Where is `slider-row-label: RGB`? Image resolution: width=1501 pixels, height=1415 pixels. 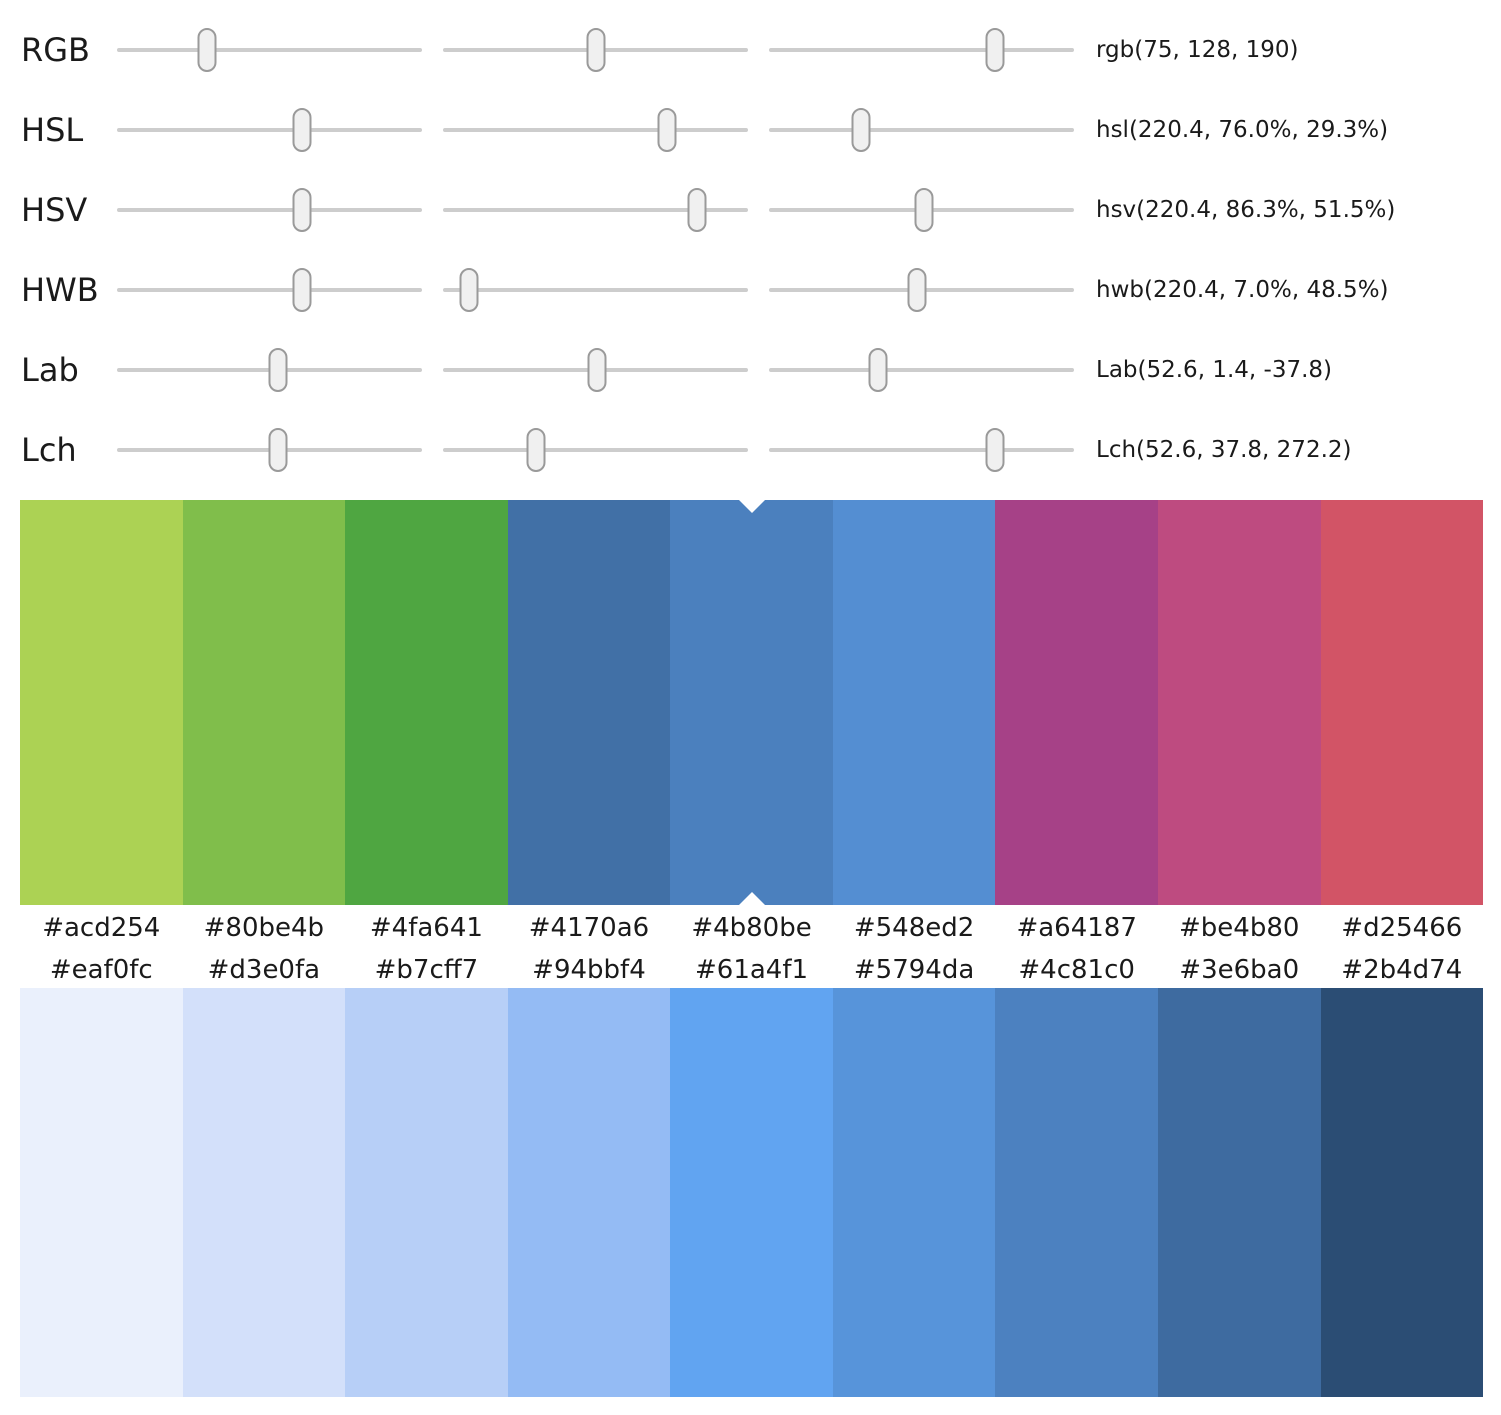
slider-row-label: RGB is located at coordinates (55, 50).